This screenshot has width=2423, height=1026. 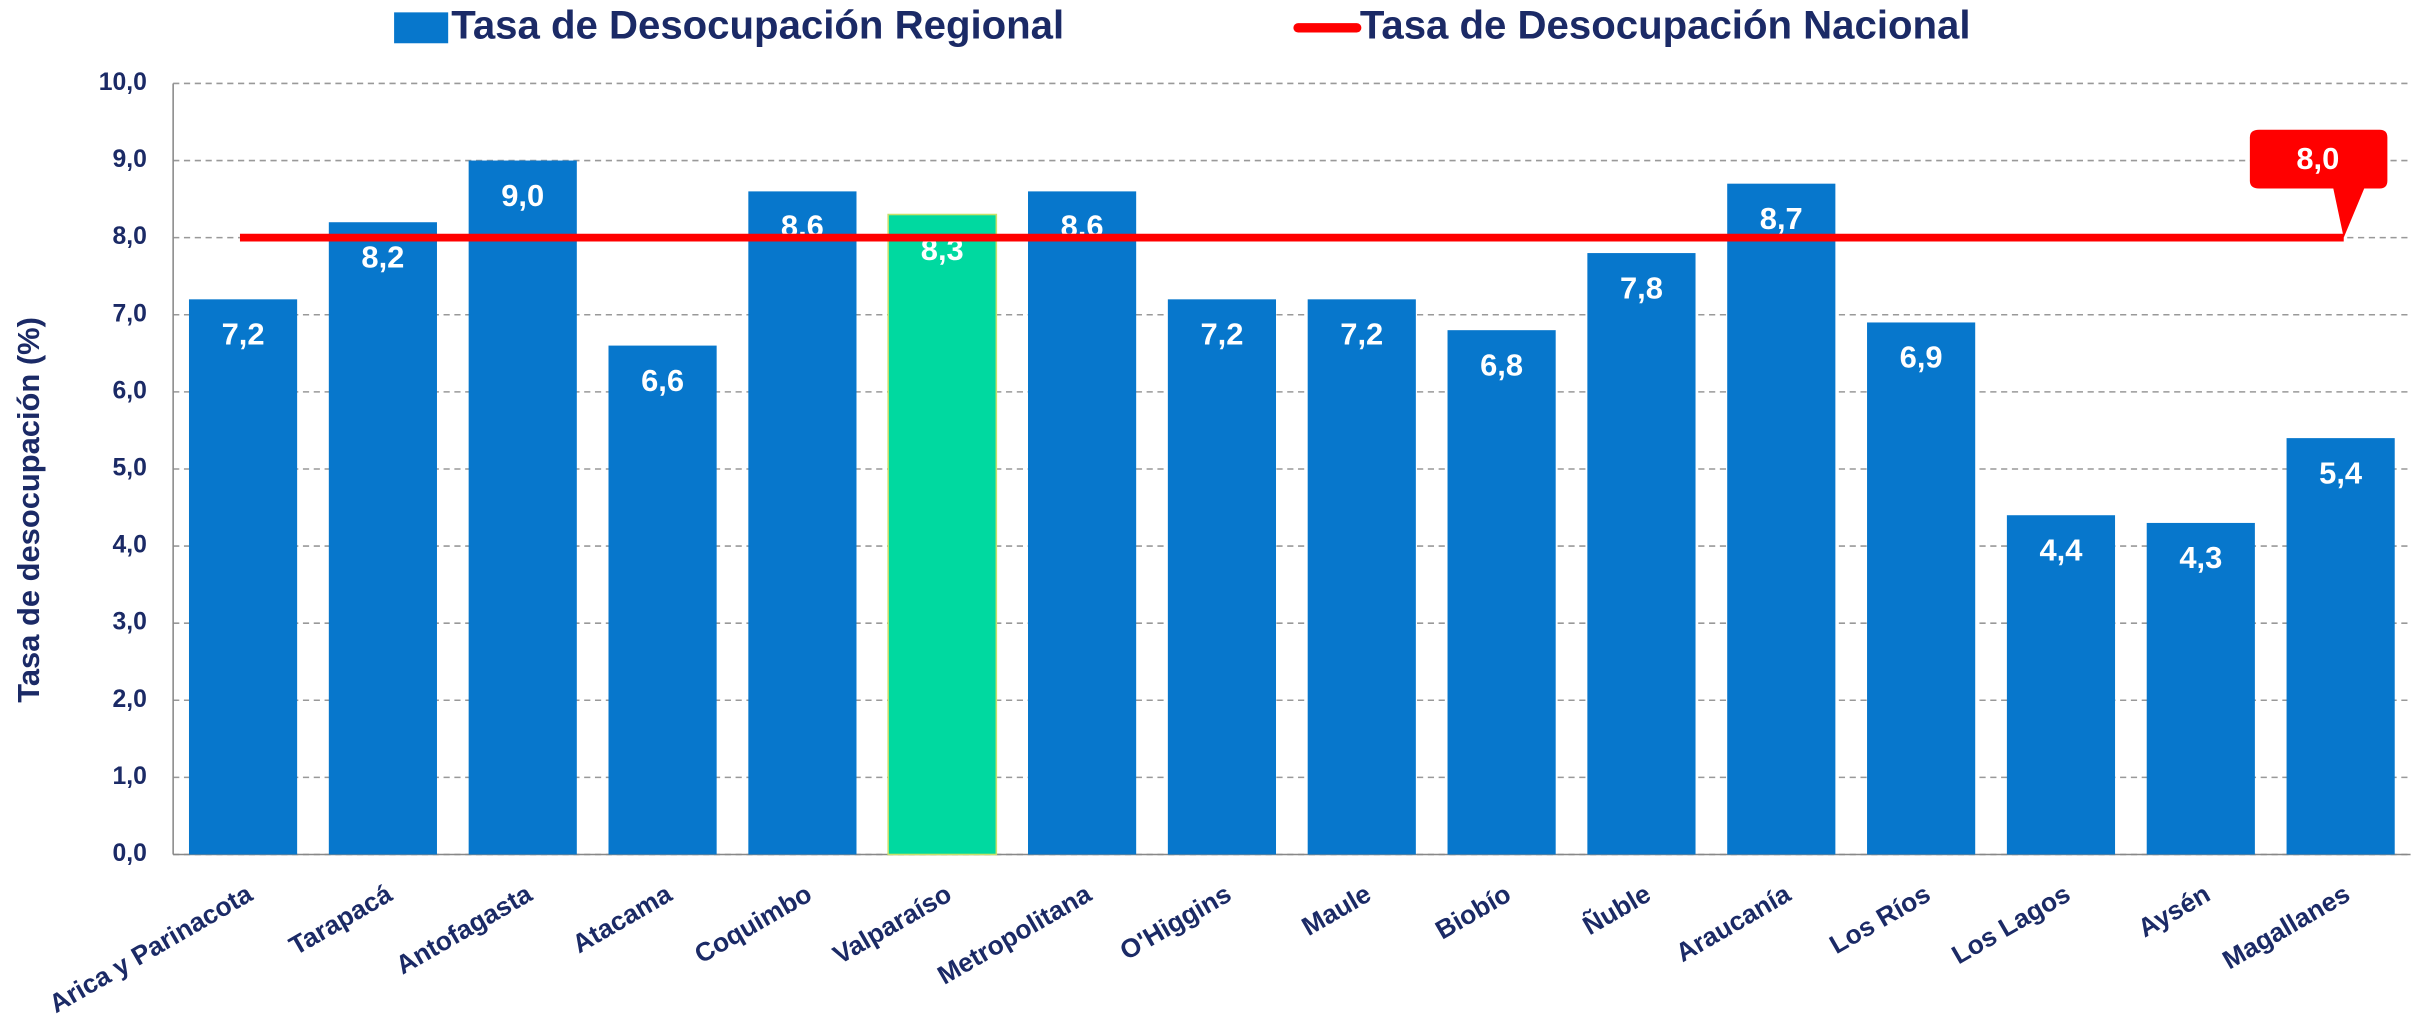 What do you see at coordinates (129, 545) in the screenshot?
I see `y-tick-label: 4,0` at bounding box center [129, 545].